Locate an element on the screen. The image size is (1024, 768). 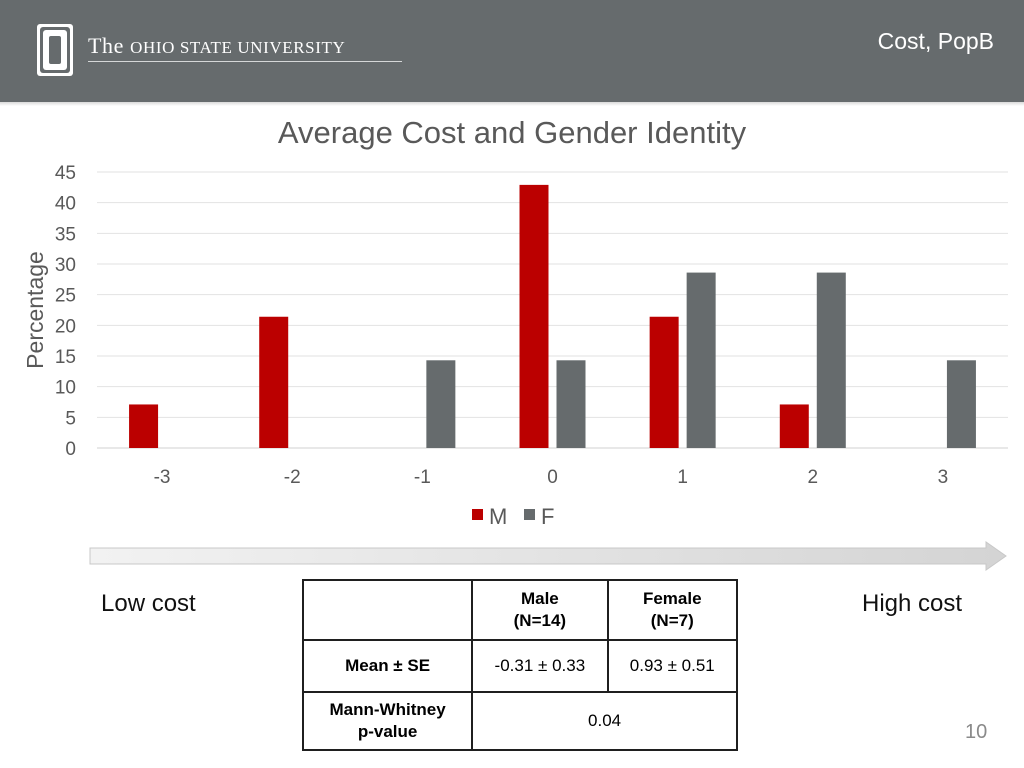
table-row: Mean ± SE -0.31 ± 0.33 0.93 ± 0.51 is located at coordinates (520, 666).